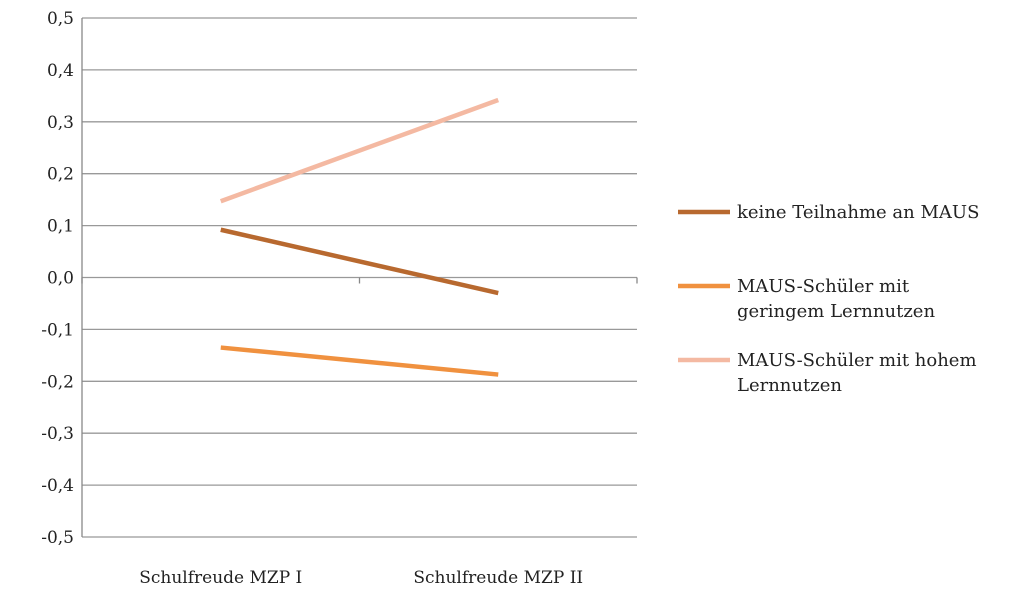 Image resolution: width=1015 pixels, height=590 pixels. I want to click on x-tick-label: Schulfreude MZP I, so click(220, 578).